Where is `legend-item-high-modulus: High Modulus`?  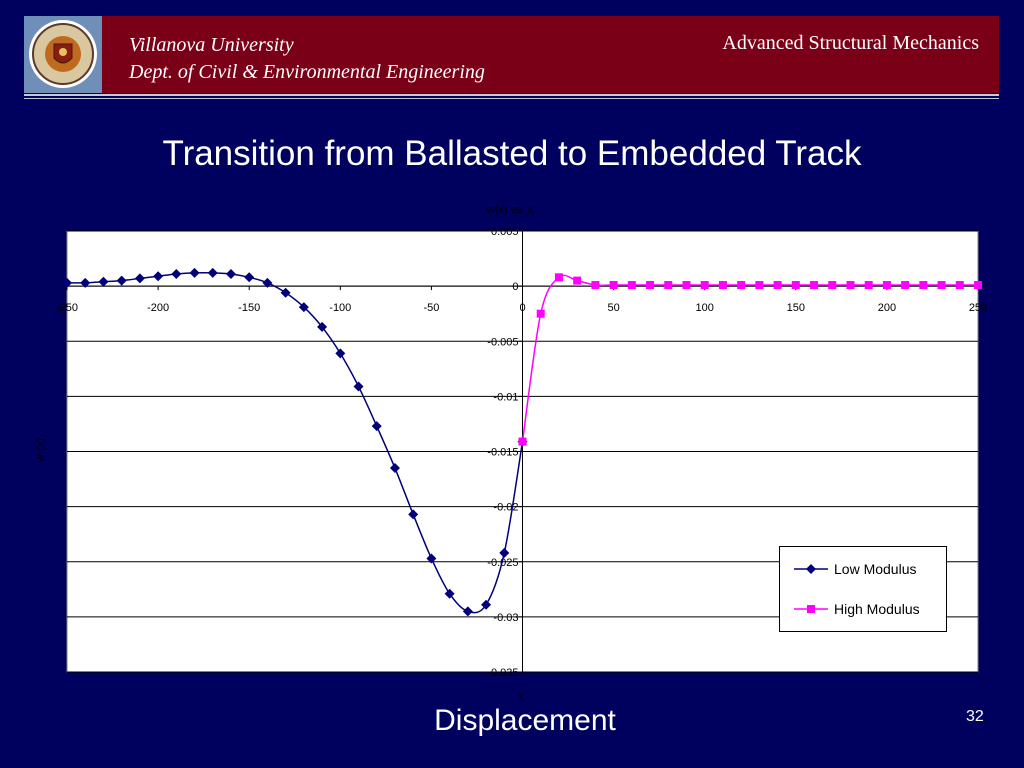 legend-item-high-modulus: High Modulus is located at coordinates (857, 609).